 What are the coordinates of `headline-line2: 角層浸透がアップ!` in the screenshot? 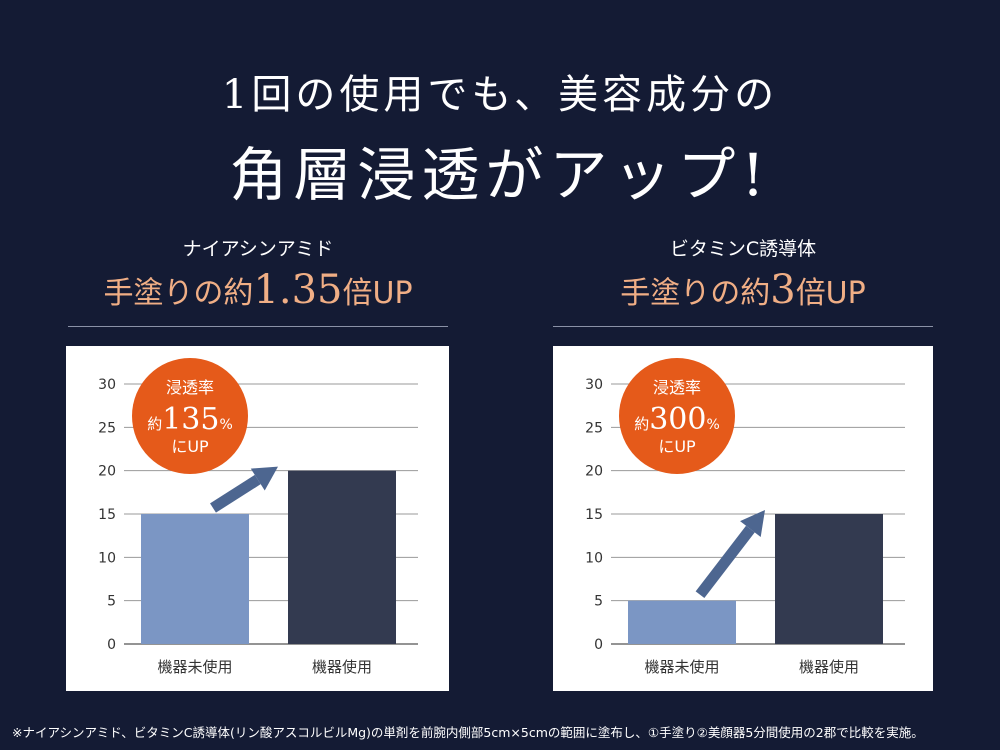 It's located at (500, 175).